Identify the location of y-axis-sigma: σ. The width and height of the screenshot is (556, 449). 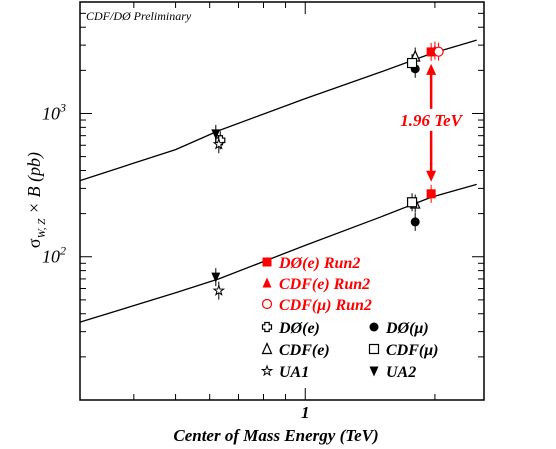
(34, 243).